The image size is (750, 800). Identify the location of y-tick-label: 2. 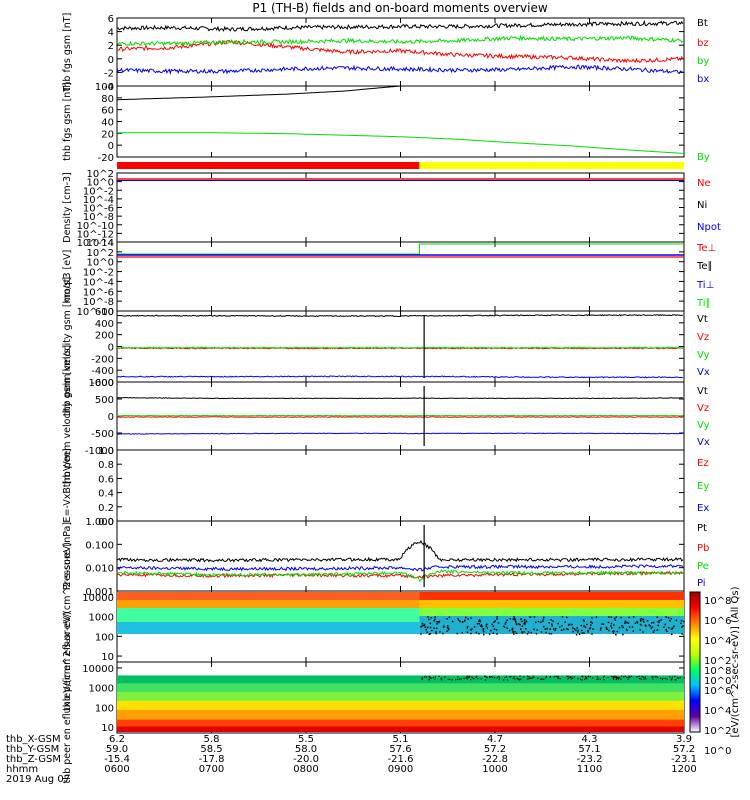
(111, 46).